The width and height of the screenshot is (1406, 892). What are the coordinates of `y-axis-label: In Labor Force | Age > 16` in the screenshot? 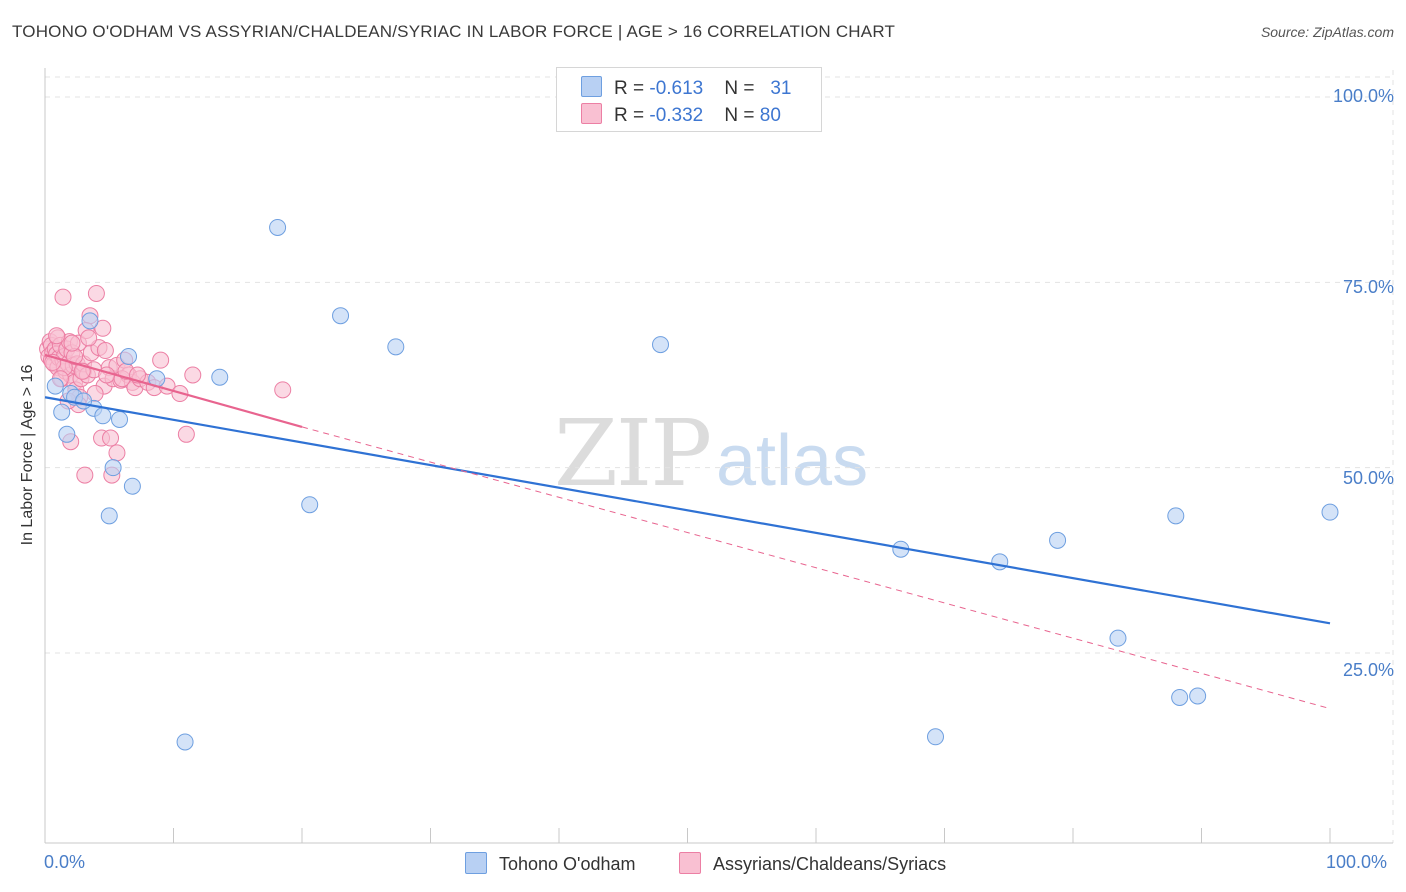 It's located at (27, 455).